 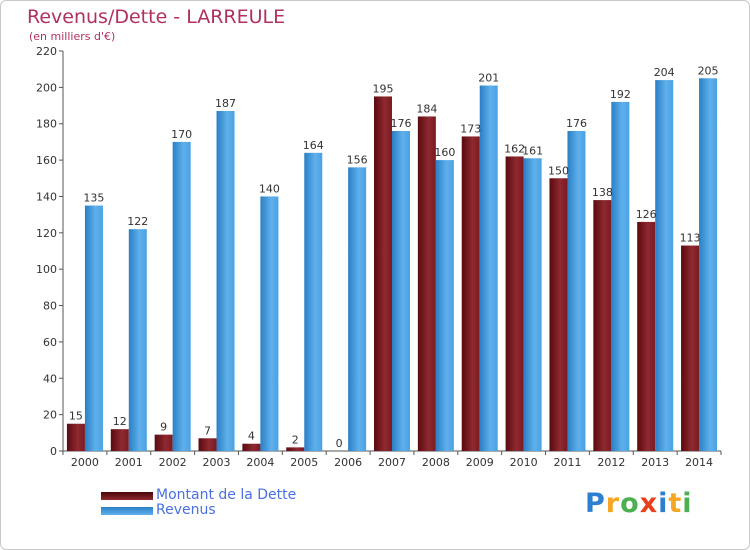 What do you see at coordinates (46, 51) in the screenshot?
I see `y-tick-label: 220` at bounding box center [46, 51].